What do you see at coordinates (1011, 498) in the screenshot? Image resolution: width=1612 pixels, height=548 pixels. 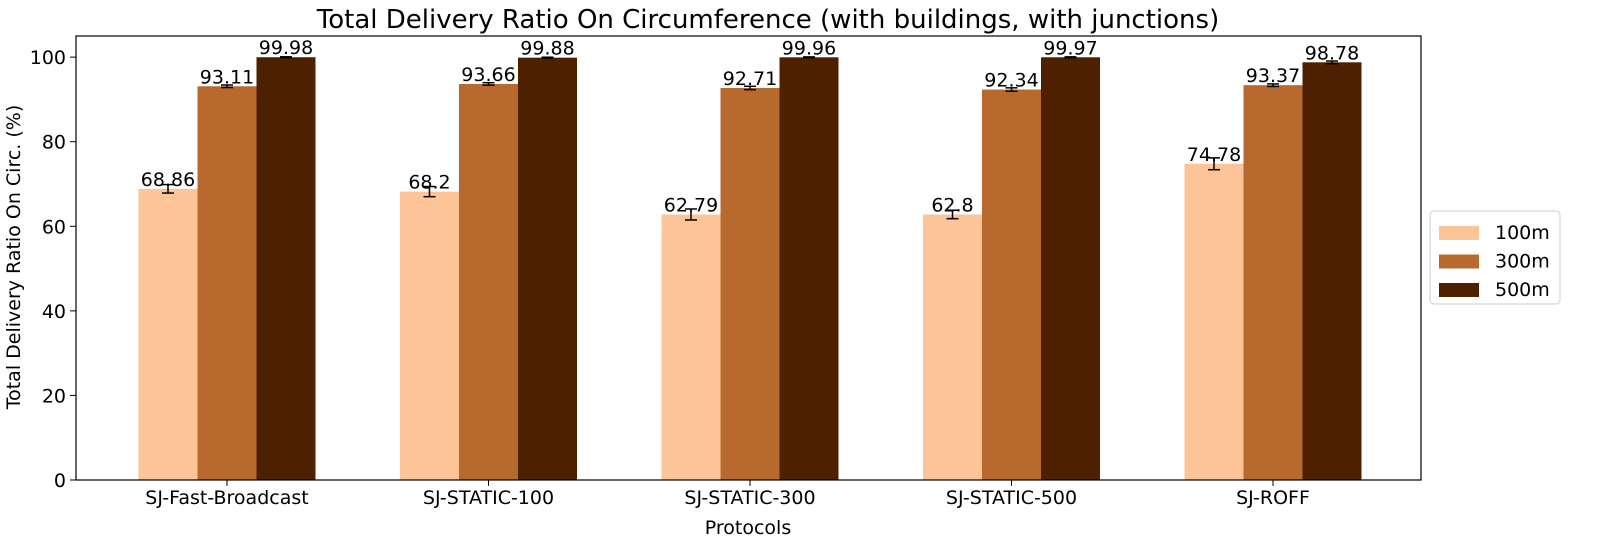 I see `x-tick-label: SJ-STATIC-500` at bounding box center [1011, 498].